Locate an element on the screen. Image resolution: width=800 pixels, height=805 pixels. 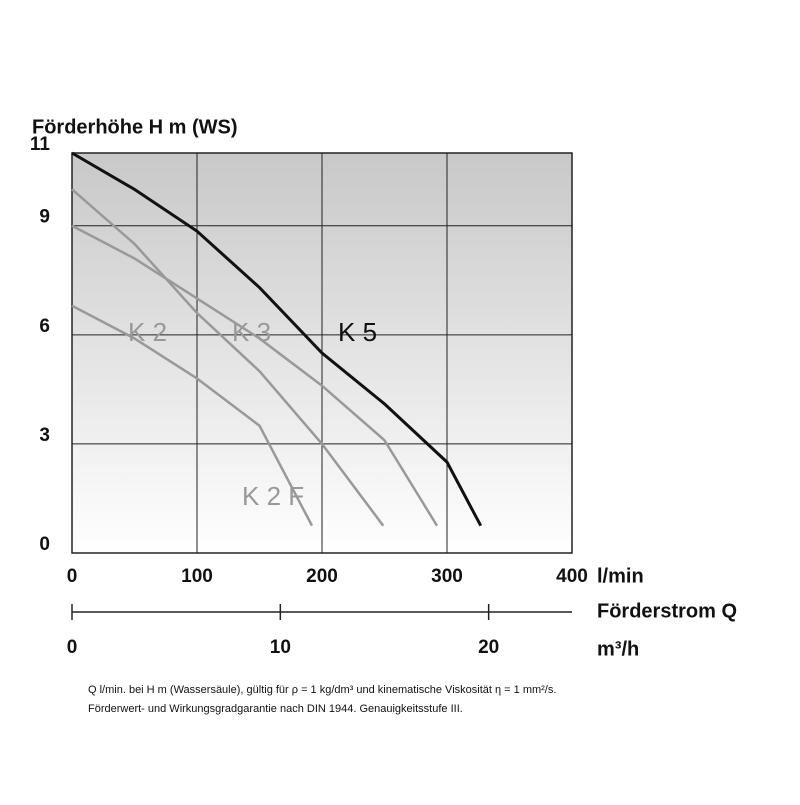
x2-axis-title: Förderstrom Q is located at coordinates (667, 611).